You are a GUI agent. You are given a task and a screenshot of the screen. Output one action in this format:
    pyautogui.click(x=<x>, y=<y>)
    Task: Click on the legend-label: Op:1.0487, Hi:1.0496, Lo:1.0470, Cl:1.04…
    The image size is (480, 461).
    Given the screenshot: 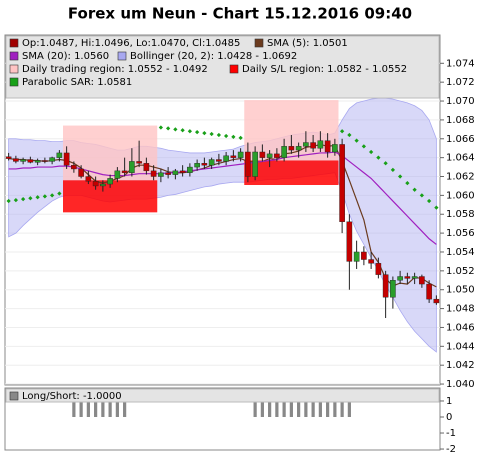 What is the action you would take?
    pyautogui.click(x=131, y=43)
    